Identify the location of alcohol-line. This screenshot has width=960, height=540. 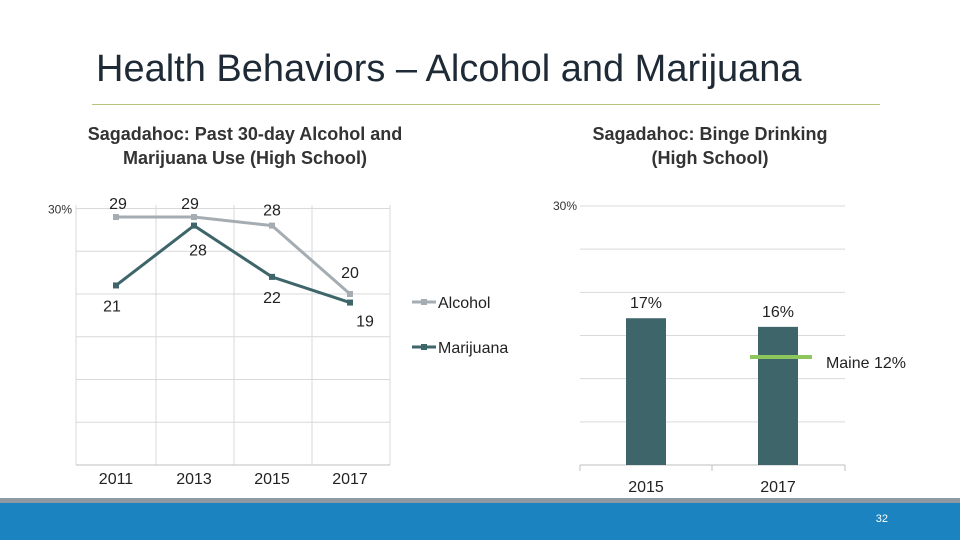
(233, 255).